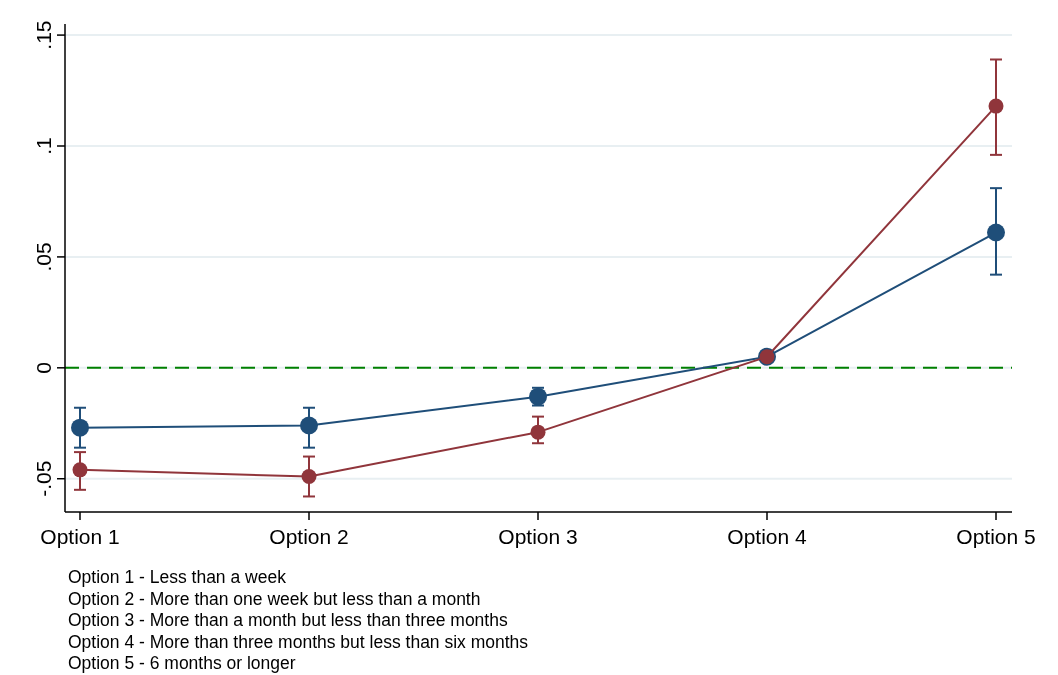 This screenshot has width=1058, height=675. I want to click on text: Option 5 - 6 months or longer, so click(182, 663).